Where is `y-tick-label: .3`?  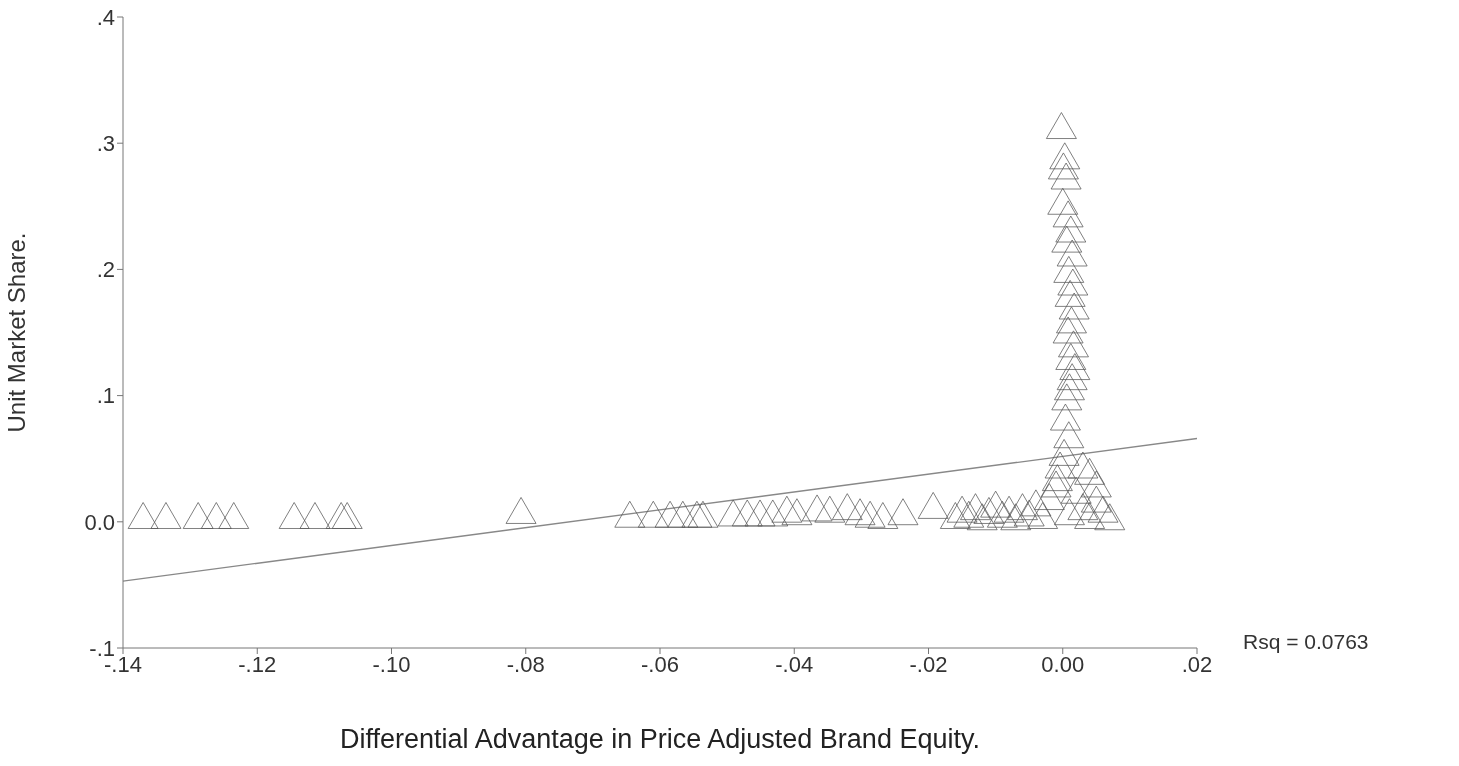 y-tick-label: .3 is located at coordinates (105, 144).